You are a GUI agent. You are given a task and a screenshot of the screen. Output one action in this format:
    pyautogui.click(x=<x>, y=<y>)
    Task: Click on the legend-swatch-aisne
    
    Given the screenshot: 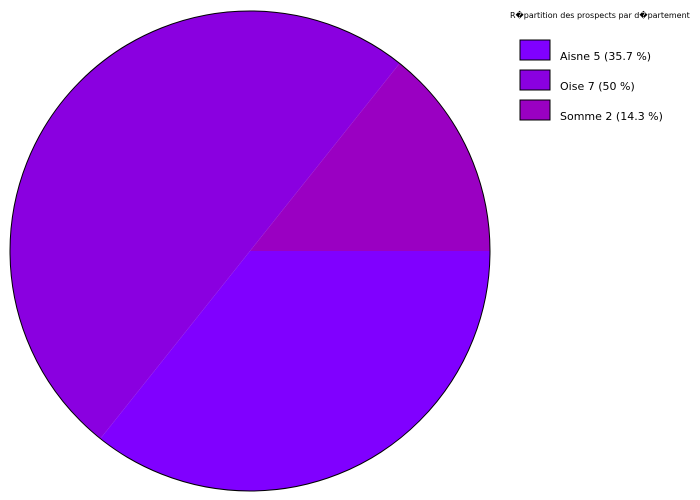 What is the action you would take?
    pyautogui.click(x=535, y=50)
    